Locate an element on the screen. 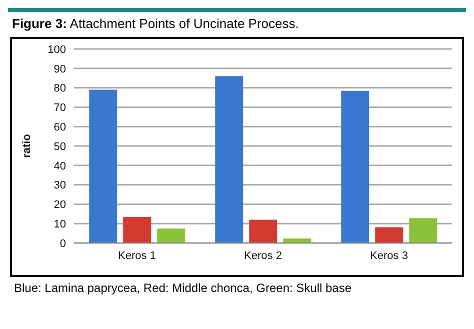 This screenshot has width=474, height=329. y-tick-label: 10 is located at coordinates (60, 224).